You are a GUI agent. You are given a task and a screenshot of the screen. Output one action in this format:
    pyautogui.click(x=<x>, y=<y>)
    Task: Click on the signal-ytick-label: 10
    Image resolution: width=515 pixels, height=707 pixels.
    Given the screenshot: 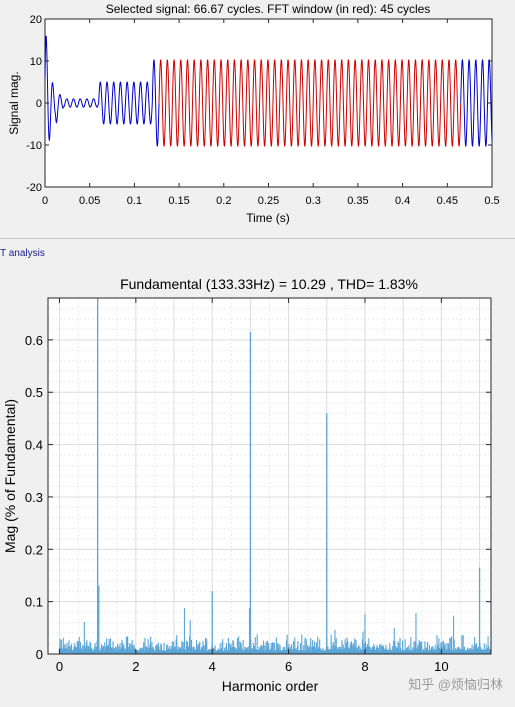 What is the action you would take?
    pyautogui.click(x=36, y=62)
    